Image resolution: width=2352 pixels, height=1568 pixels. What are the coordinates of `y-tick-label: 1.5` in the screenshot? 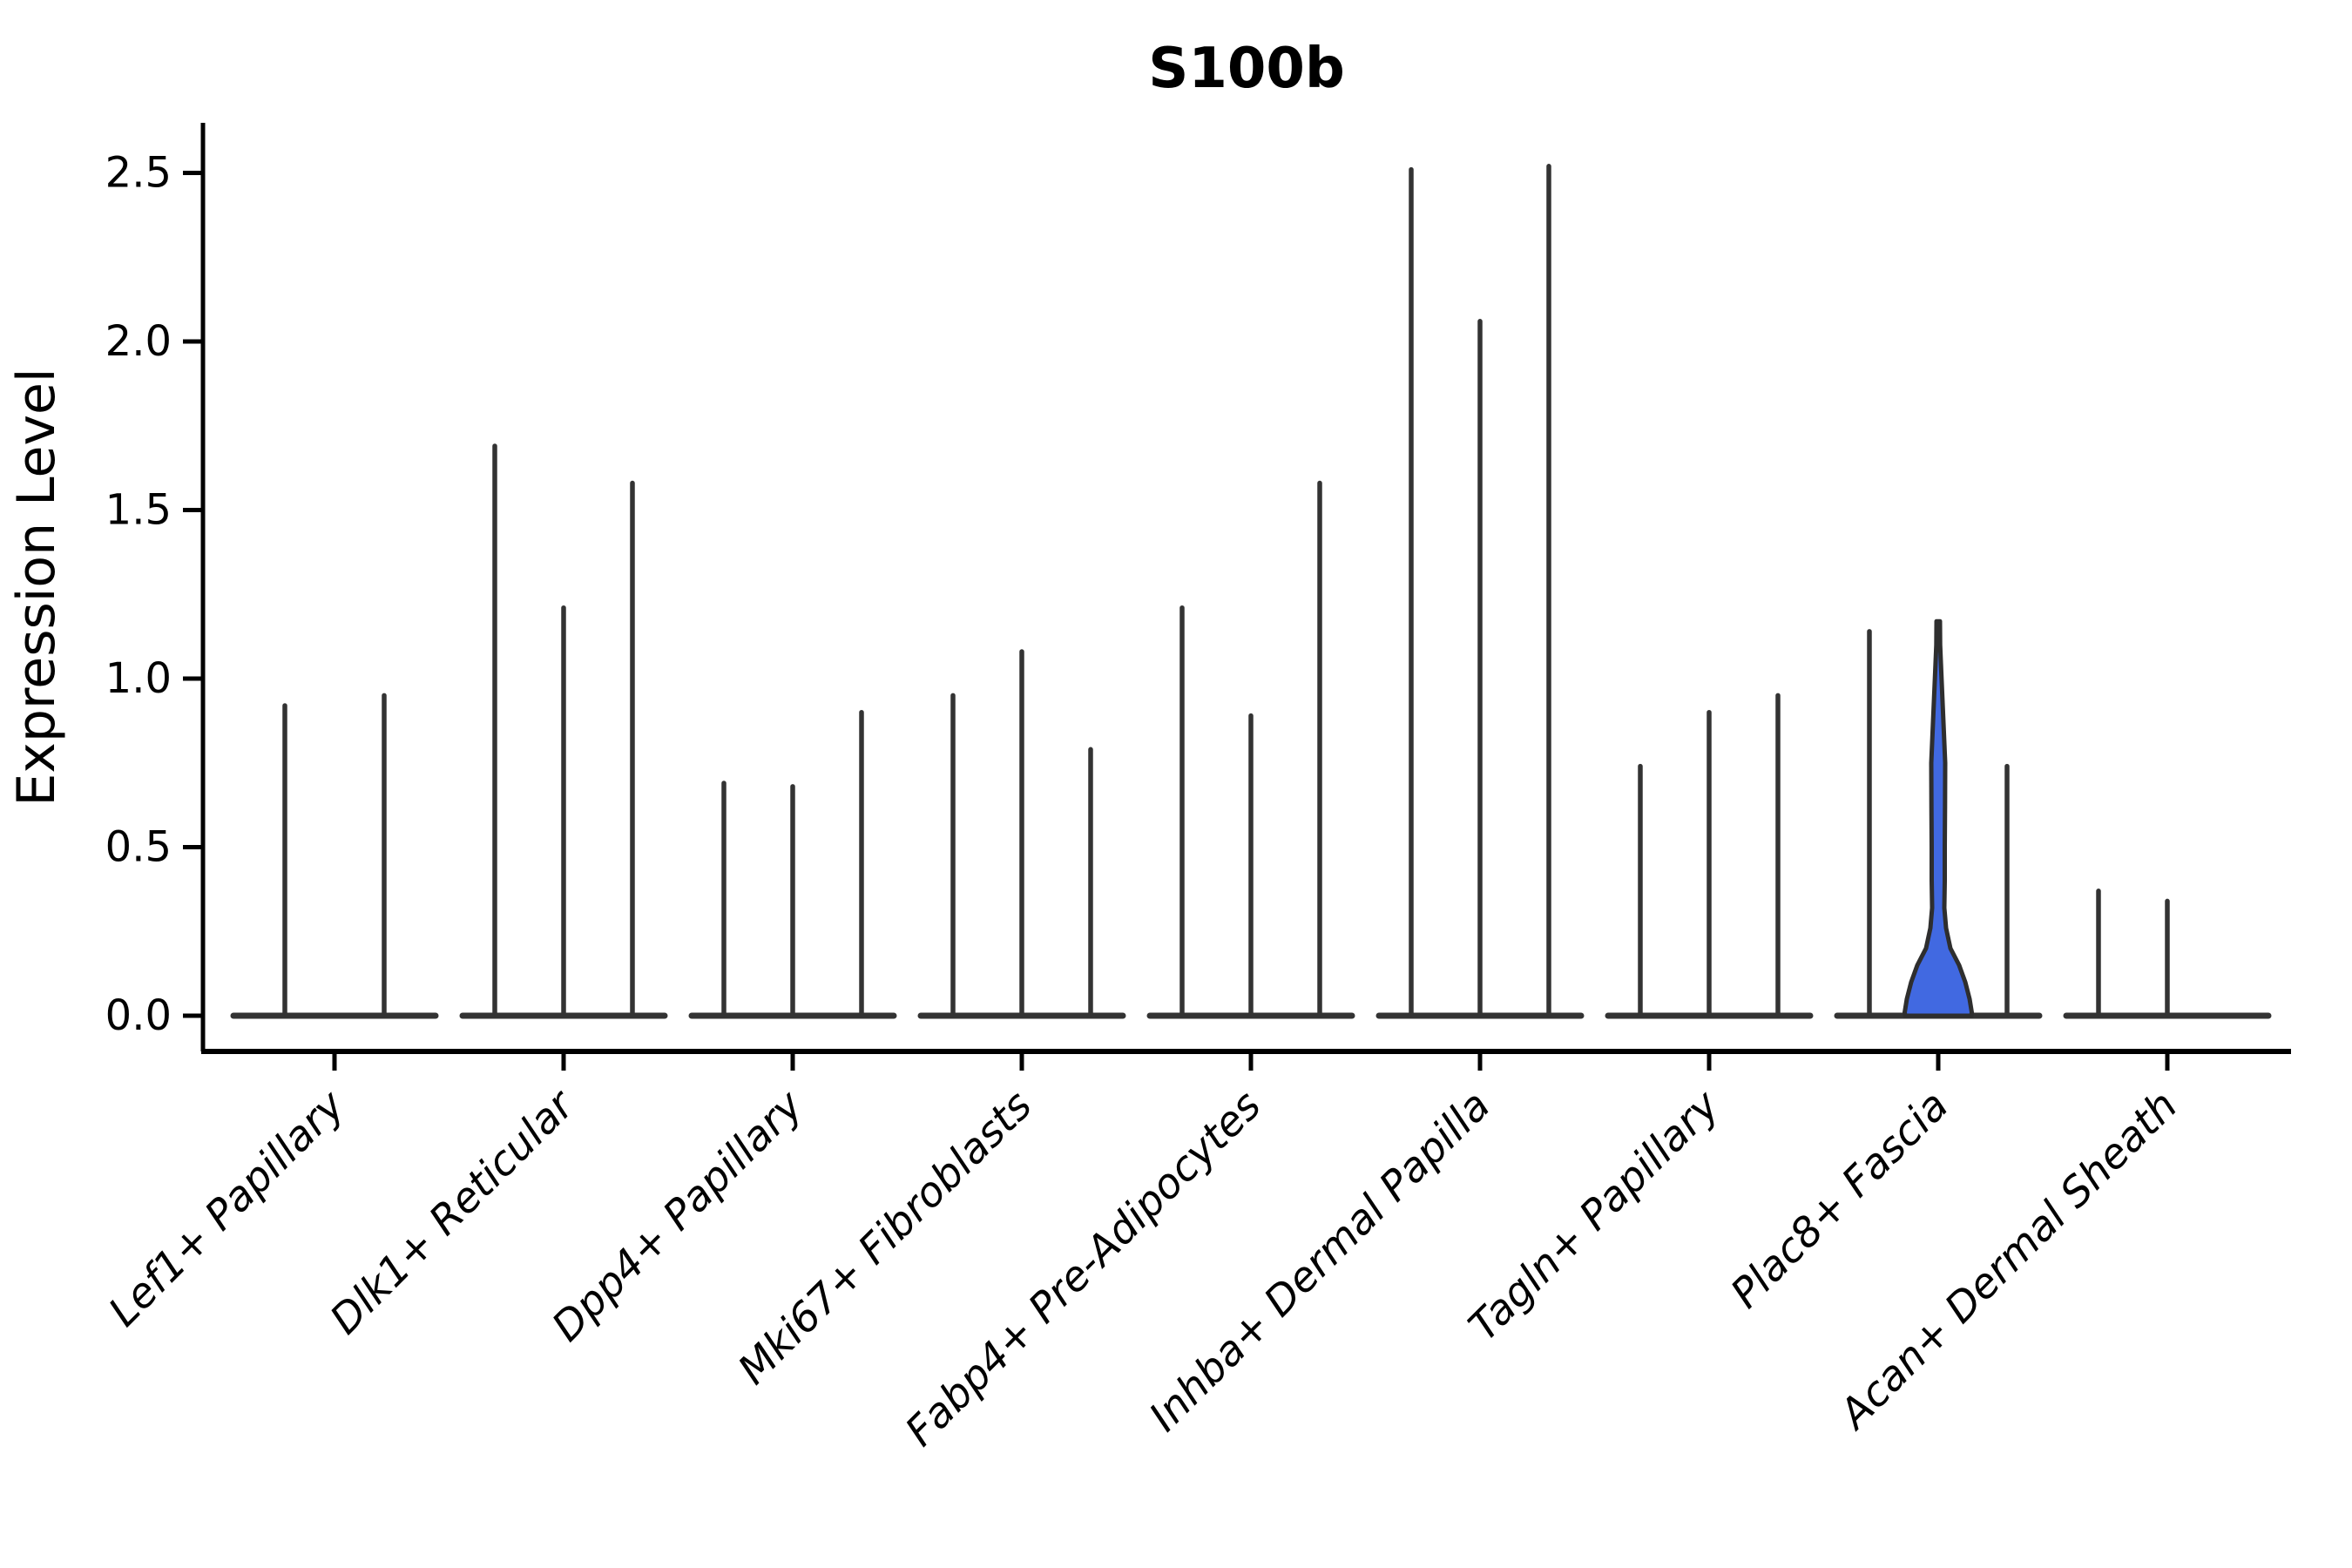 It's located at (138, 510).